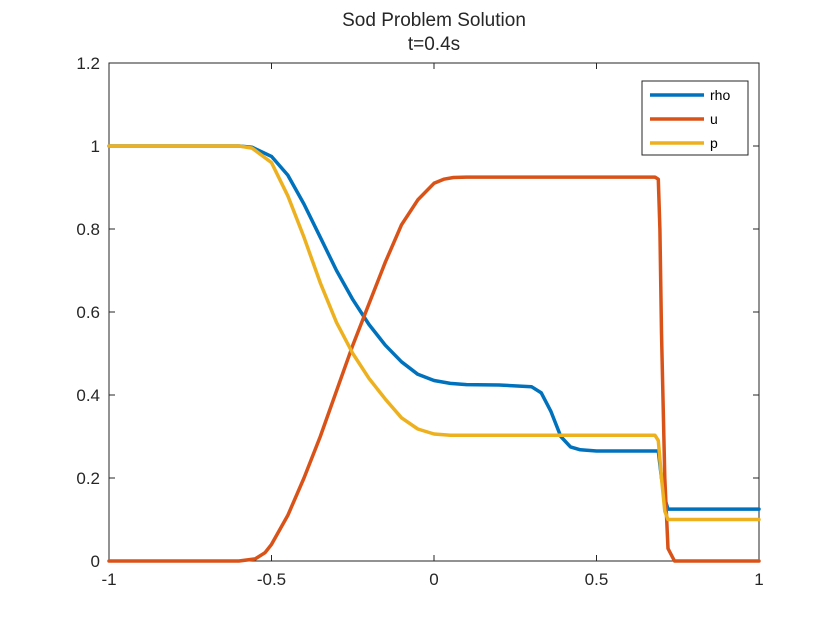 The height and width of the screenshot is (630, 840). What do you see at coordinates (433, 579) in the screenshot?
I see `x-tick-label: 0` at bounding box center [433, 579].